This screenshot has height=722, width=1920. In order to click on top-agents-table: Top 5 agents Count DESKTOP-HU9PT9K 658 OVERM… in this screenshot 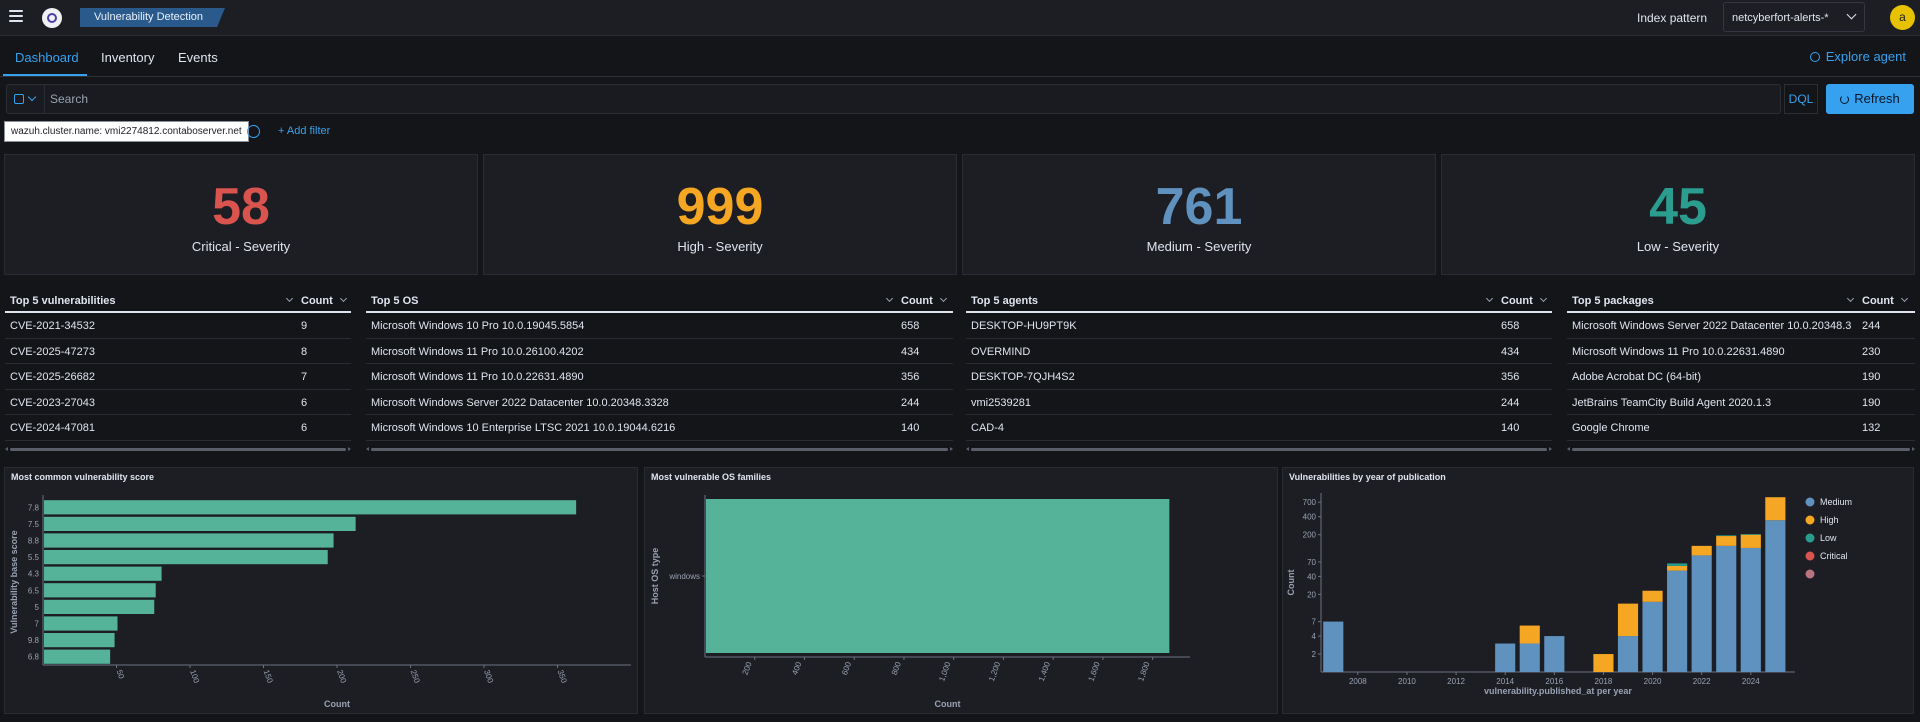, I will do `click(1259, 370)`.